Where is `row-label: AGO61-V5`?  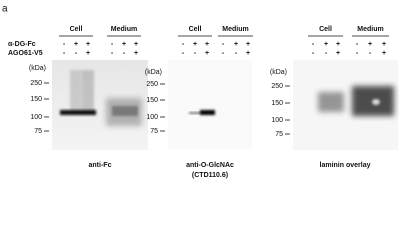
row-label: AGO61-V5 is located at coordinates (25, 53).